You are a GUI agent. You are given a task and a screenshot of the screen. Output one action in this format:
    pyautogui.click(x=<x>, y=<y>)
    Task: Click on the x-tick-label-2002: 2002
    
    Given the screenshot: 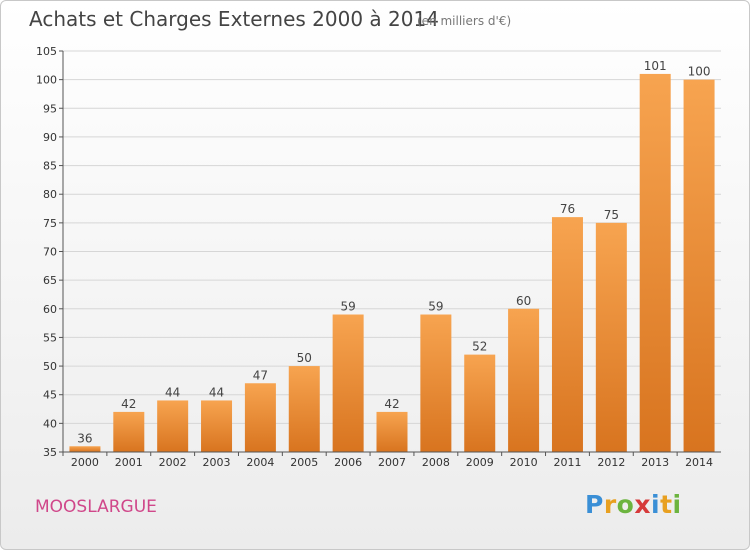 What is the action you would take?
    pyautogui.click(x=173, y=462)
    